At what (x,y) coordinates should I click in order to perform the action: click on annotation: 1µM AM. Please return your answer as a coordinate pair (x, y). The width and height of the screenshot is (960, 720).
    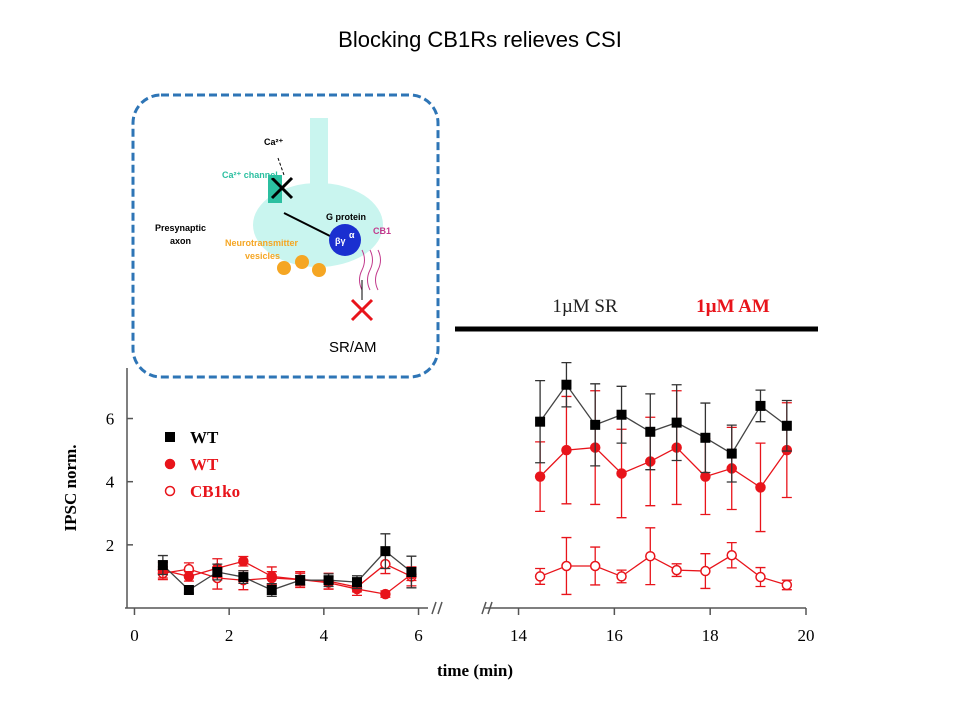
    Looking at the image, I should click on (733, 306).